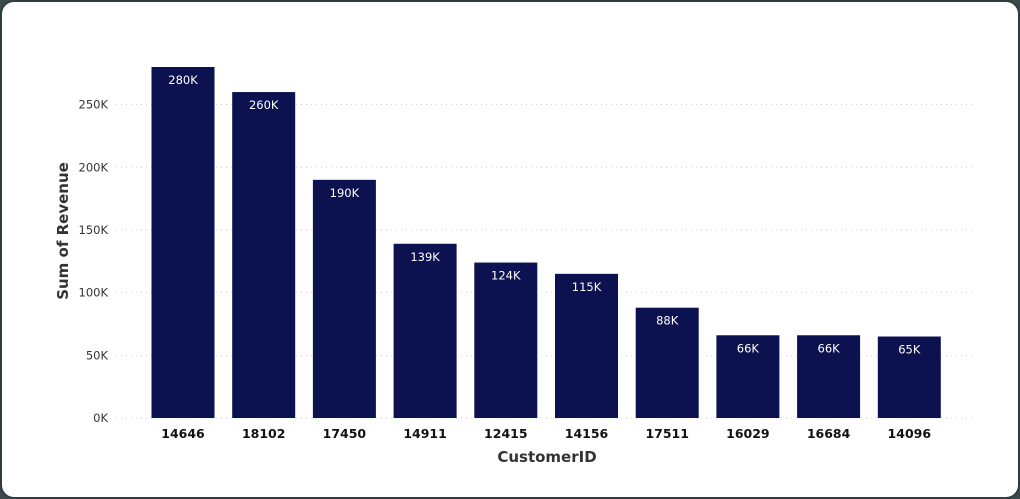 The width and height of the screenshot is (1020, 499). Describe the element at coordinates (425, 257) in the screenshot. I see `data-label-14911: 139K` at that location.